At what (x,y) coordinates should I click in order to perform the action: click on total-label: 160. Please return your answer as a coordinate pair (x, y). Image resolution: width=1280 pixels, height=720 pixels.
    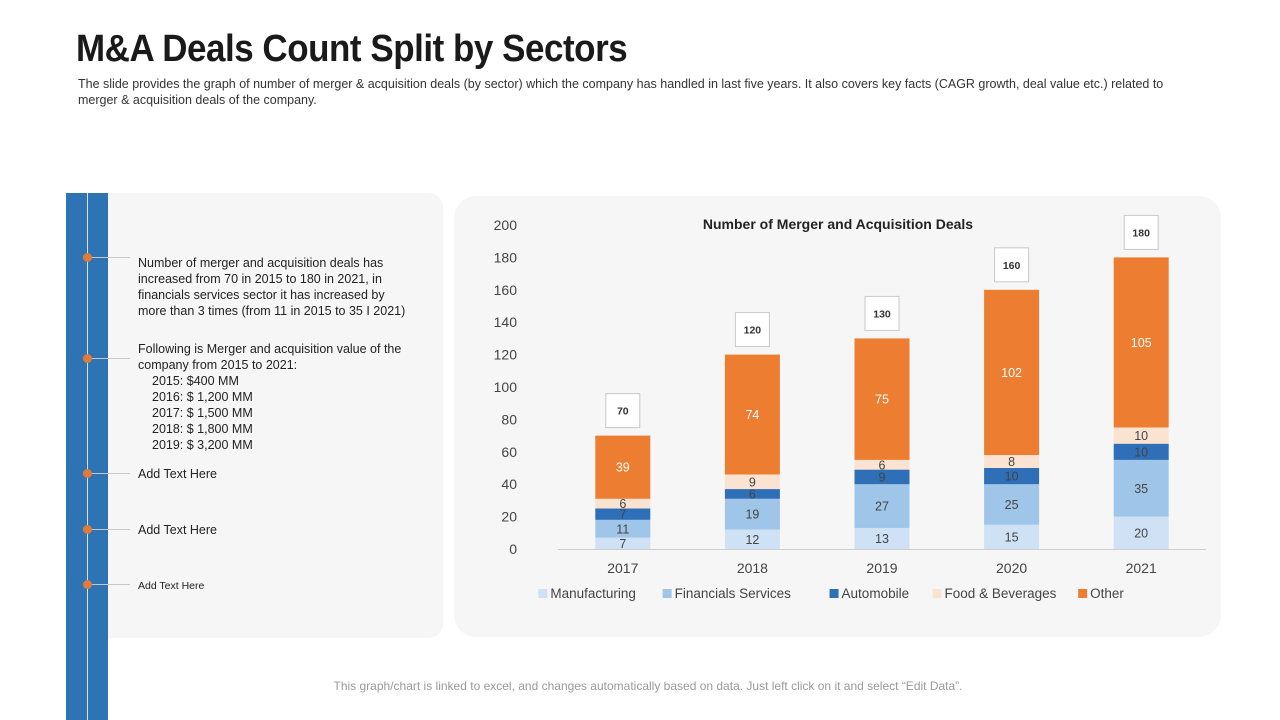
    Looking at the image, I should click on (1012, 266).